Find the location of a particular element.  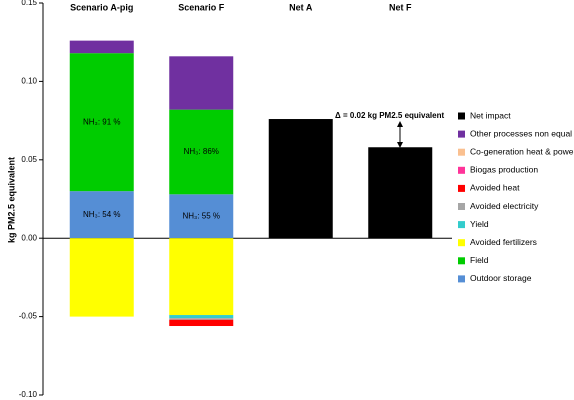

legend-label: Biogas production is located at coordinates (504, 170).